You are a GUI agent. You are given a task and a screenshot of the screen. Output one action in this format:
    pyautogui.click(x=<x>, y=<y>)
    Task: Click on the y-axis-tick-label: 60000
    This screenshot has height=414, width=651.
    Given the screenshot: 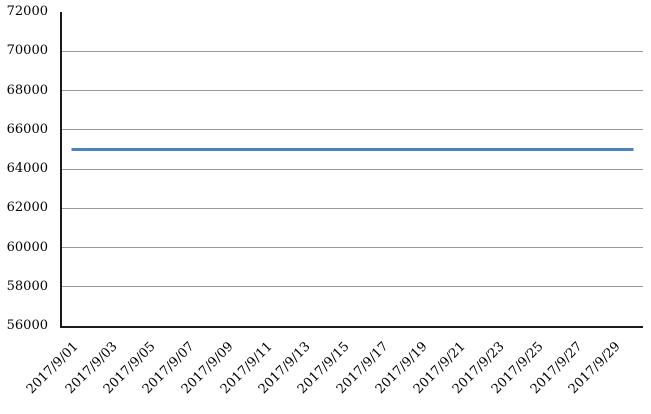 What is the action you would take?
    pyautogui.click(x=27, y=247)
    